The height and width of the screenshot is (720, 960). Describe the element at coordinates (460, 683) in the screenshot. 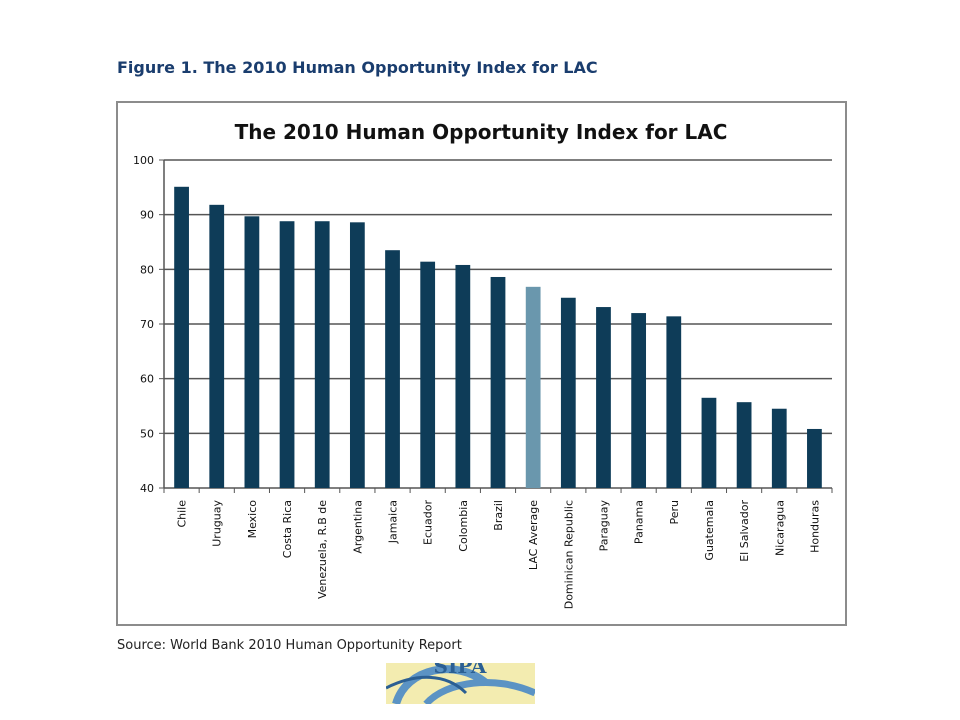

I see `sipa-logo: SIPA` at that location.